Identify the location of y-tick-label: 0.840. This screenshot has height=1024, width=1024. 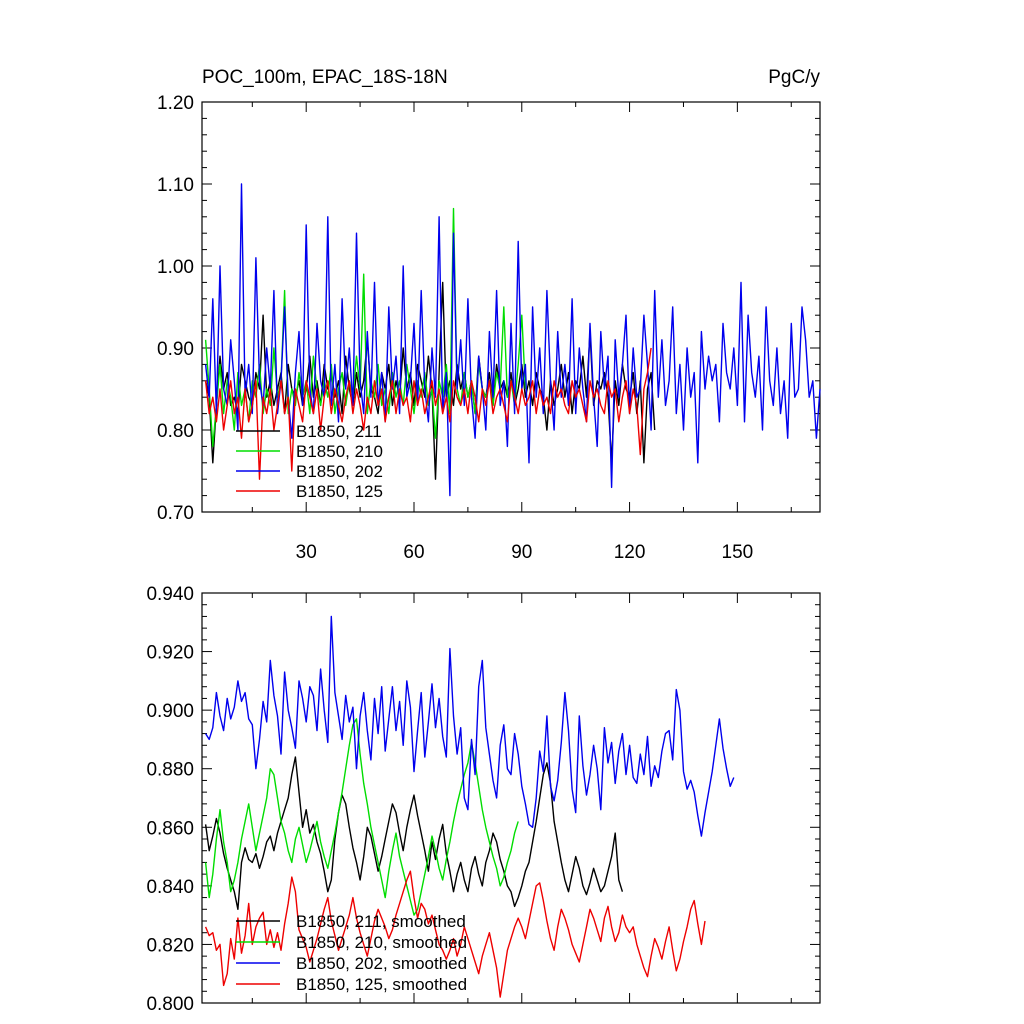
(170, 887).